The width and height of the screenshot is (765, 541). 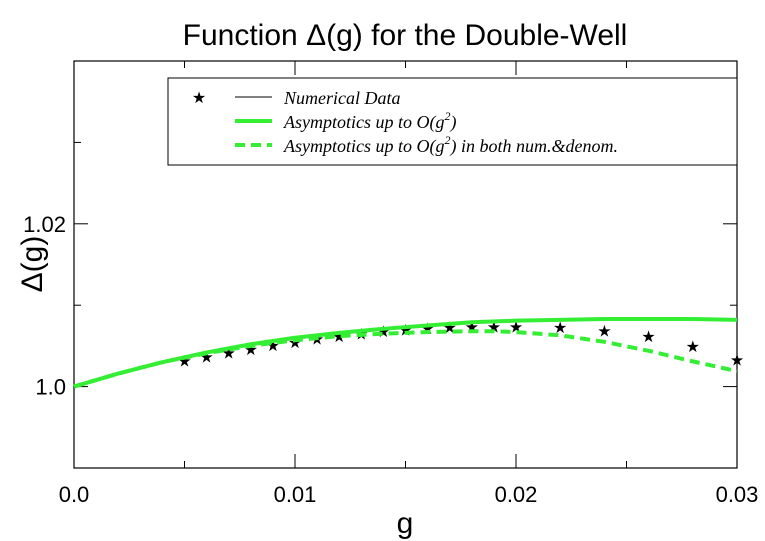 What do you see at coordinates (32, 264) in the screenshot?
I see `y-axis-label: Δ(g)` at bounding box center [32, 264].